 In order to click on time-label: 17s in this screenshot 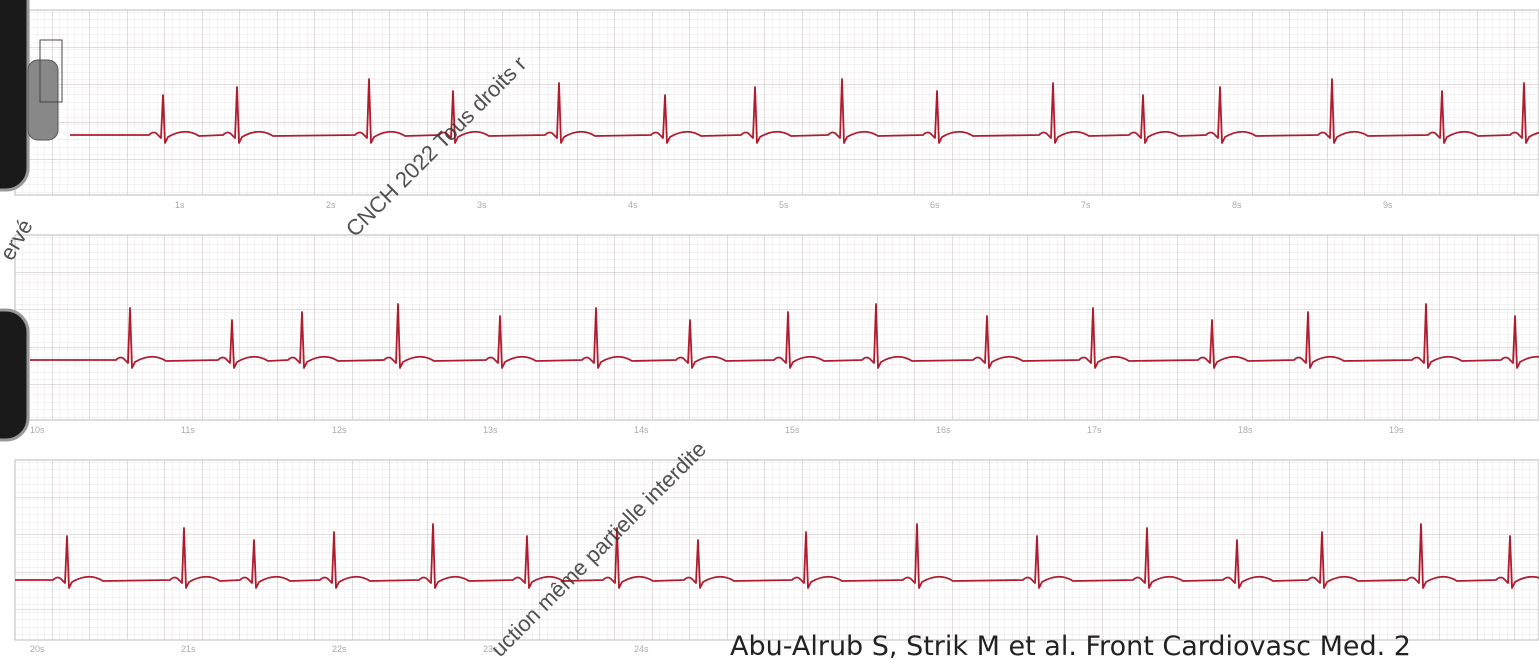, I will do `click(1094, 430)`.